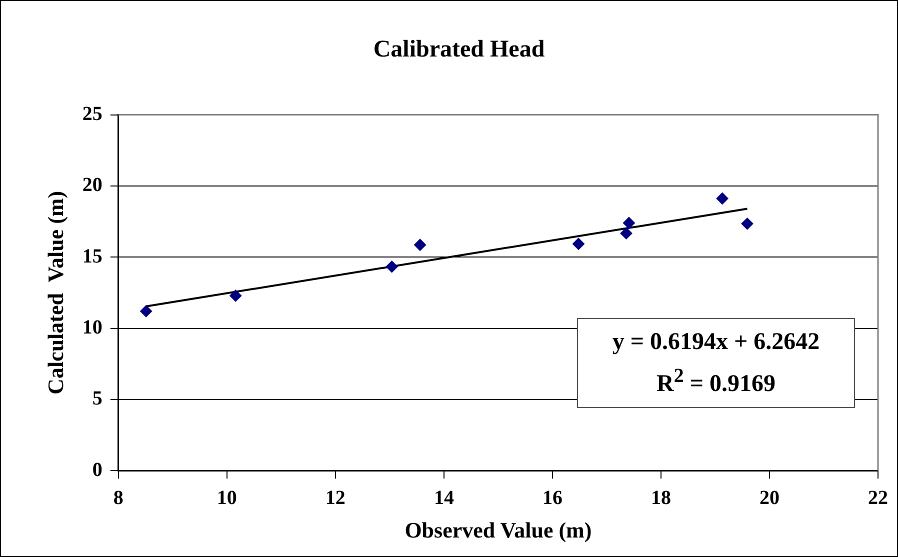 The image size is (898, 557). I want to click on annotation: R$^{2}$ = 0.9169, so click(716, 381).